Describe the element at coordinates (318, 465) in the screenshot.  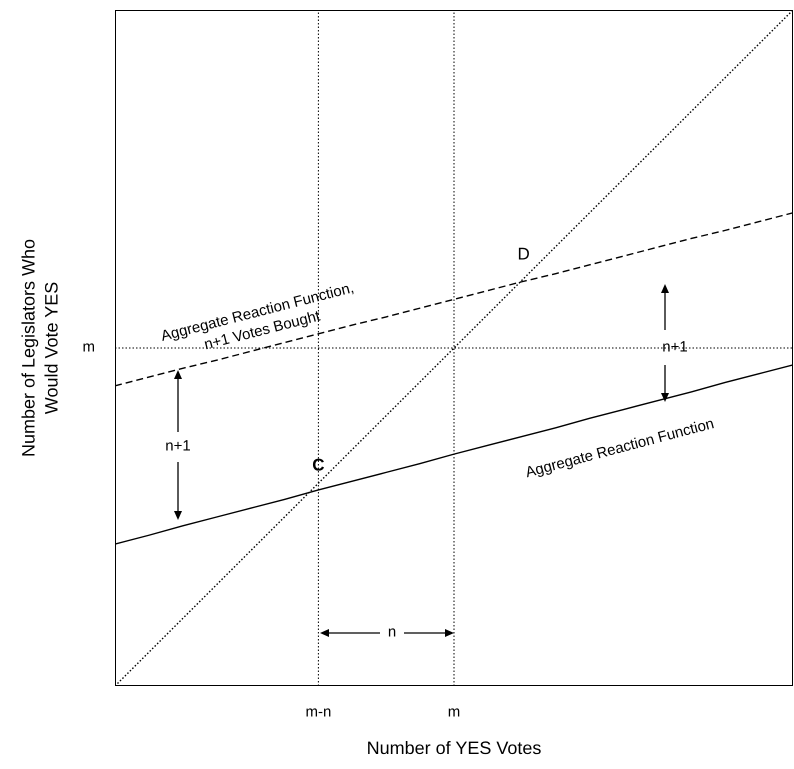
I see `annotation: C` at that location.